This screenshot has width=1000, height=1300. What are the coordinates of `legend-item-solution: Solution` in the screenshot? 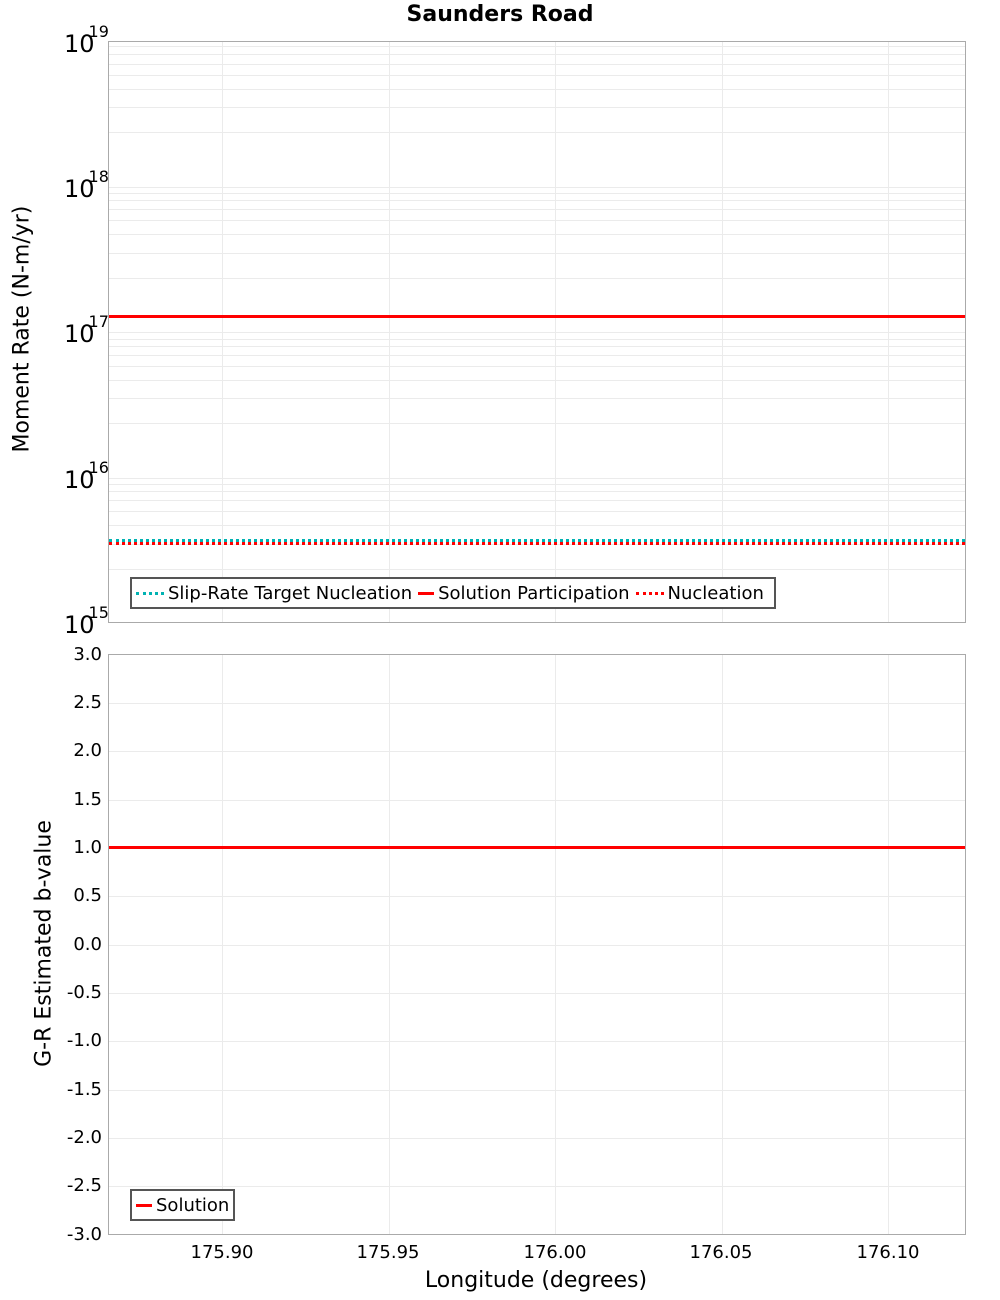 It's located at (182, 1205).